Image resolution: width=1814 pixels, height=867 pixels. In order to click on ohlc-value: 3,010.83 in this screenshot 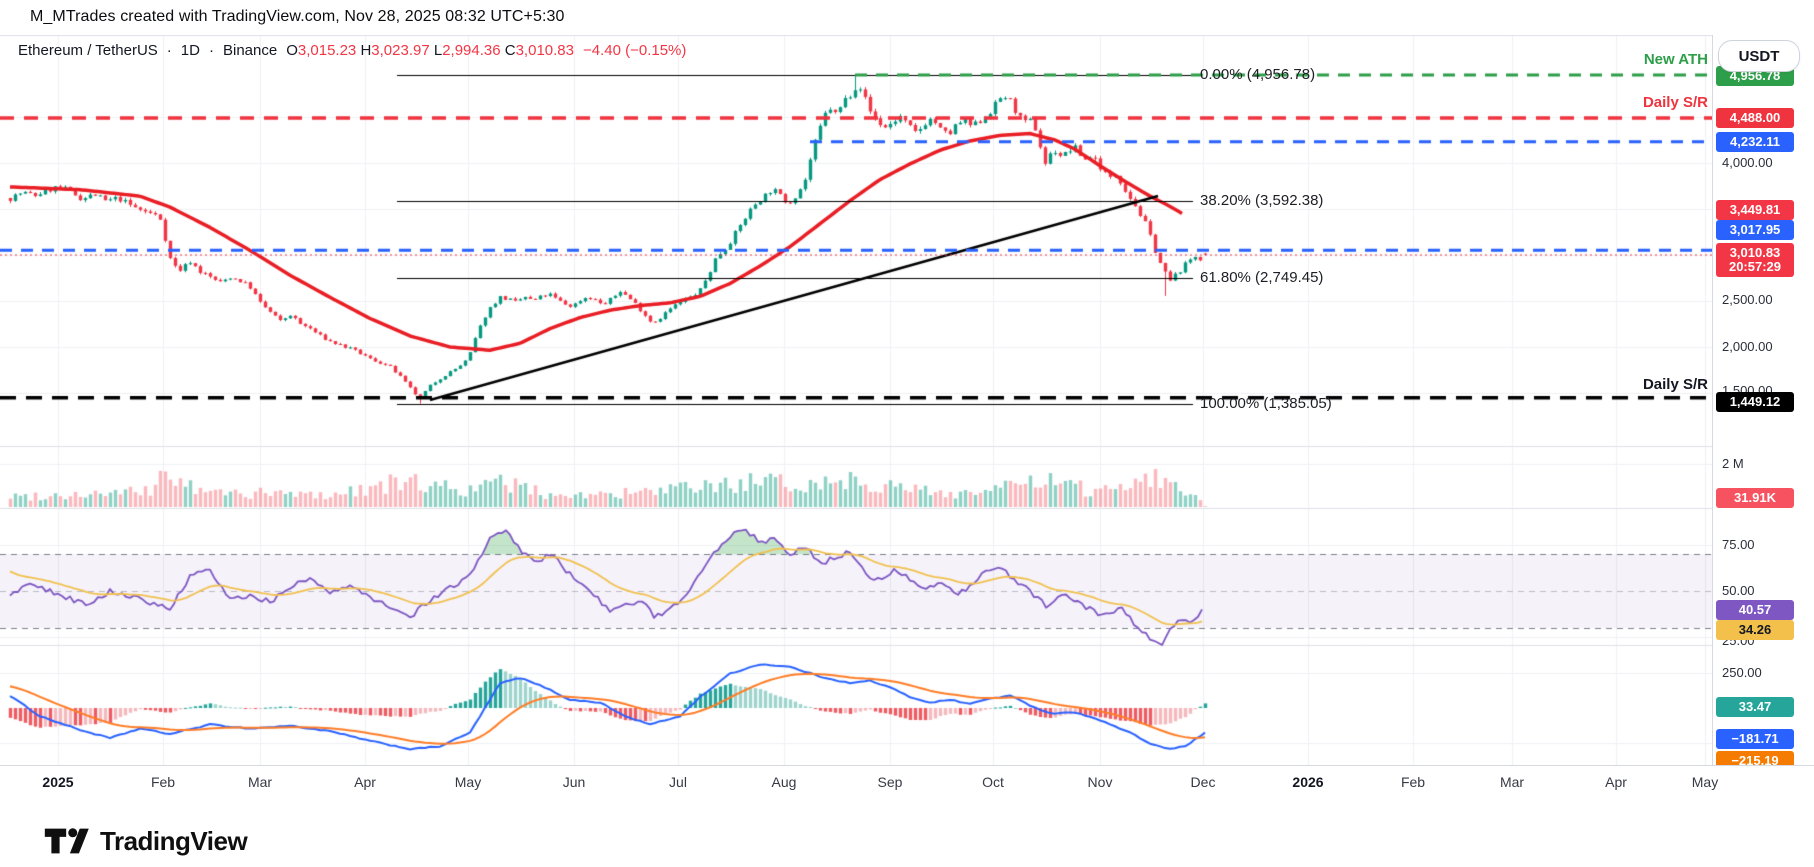, I will do `click(544, 50)`.